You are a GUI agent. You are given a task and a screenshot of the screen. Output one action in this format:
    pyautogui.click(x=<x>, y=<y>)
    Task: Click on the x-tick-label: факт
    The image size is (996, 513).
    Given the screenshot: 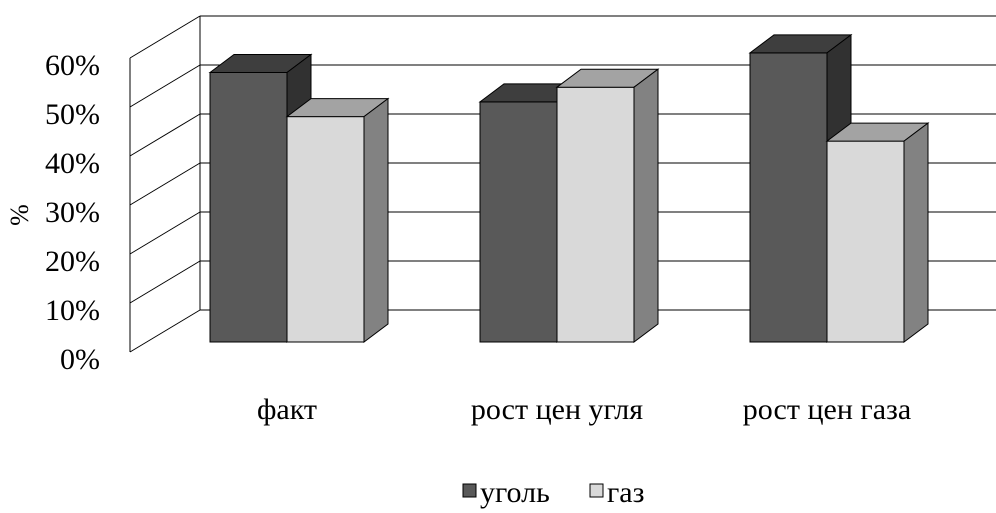 What is the action you would take?
    pyautogui.click(x=287, y=409)
    